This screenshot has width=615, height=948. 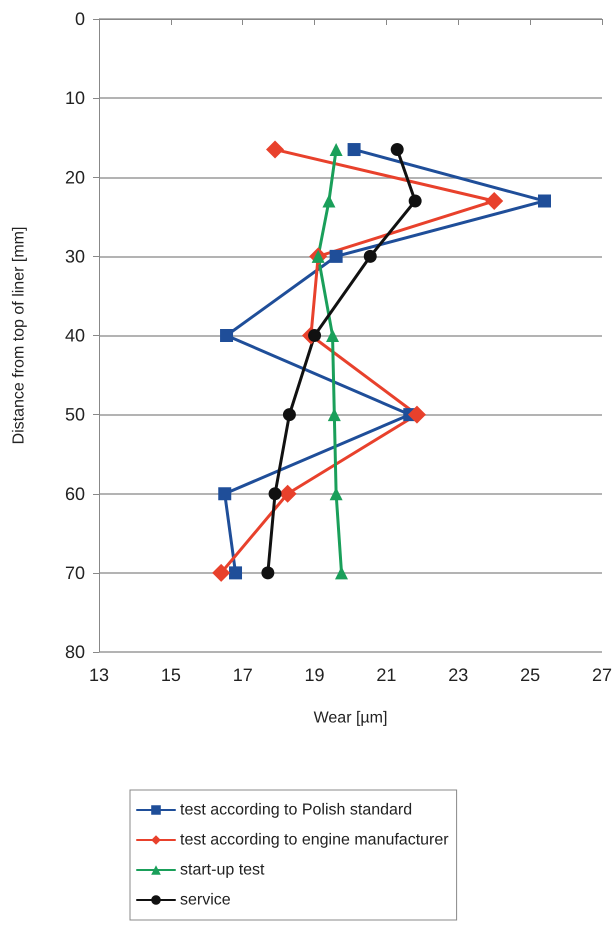 What do you see at coordinates (205, 900) in the screenshot?
I see `legend-label: service` at bounding box center [205, 900].